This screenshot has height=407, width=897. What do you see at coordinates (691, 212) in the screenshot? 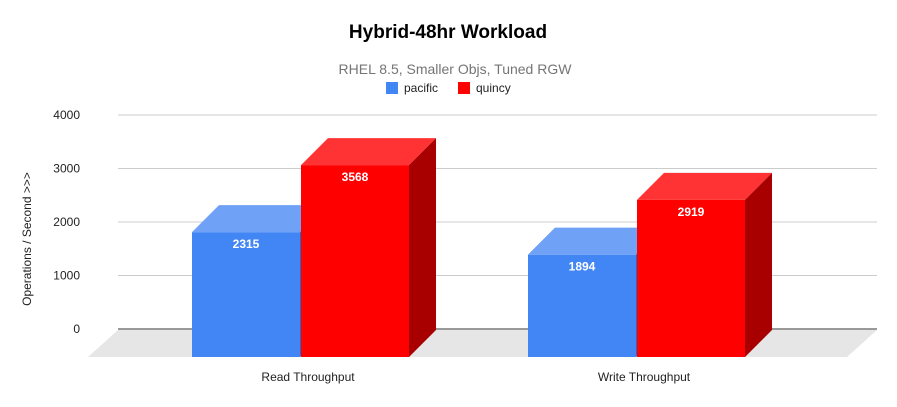
I see `data-label: 2919` at bounding box center [691, 212].